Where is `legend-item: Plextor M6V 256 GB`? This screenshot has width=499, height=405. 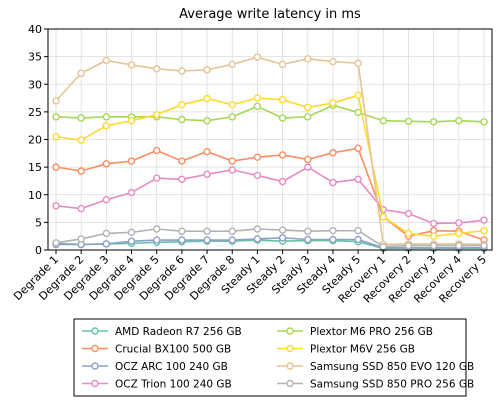
legend-item: Plextor M6V 256 GB is located at coordinates (346, 350).